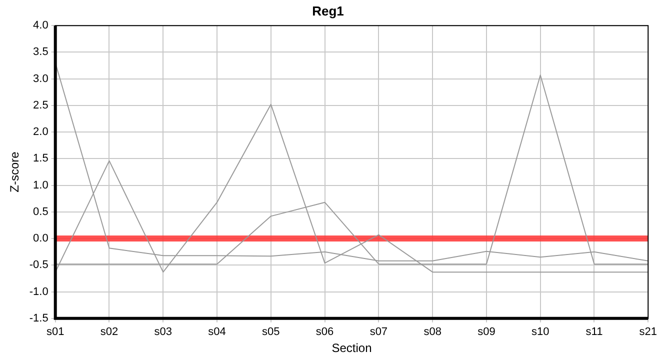 The image size is (660, 360). What do you see at coordinates (352, 348) in the screenshot?
I see `x-axis-title: Section` at bounding box center [352, 348].